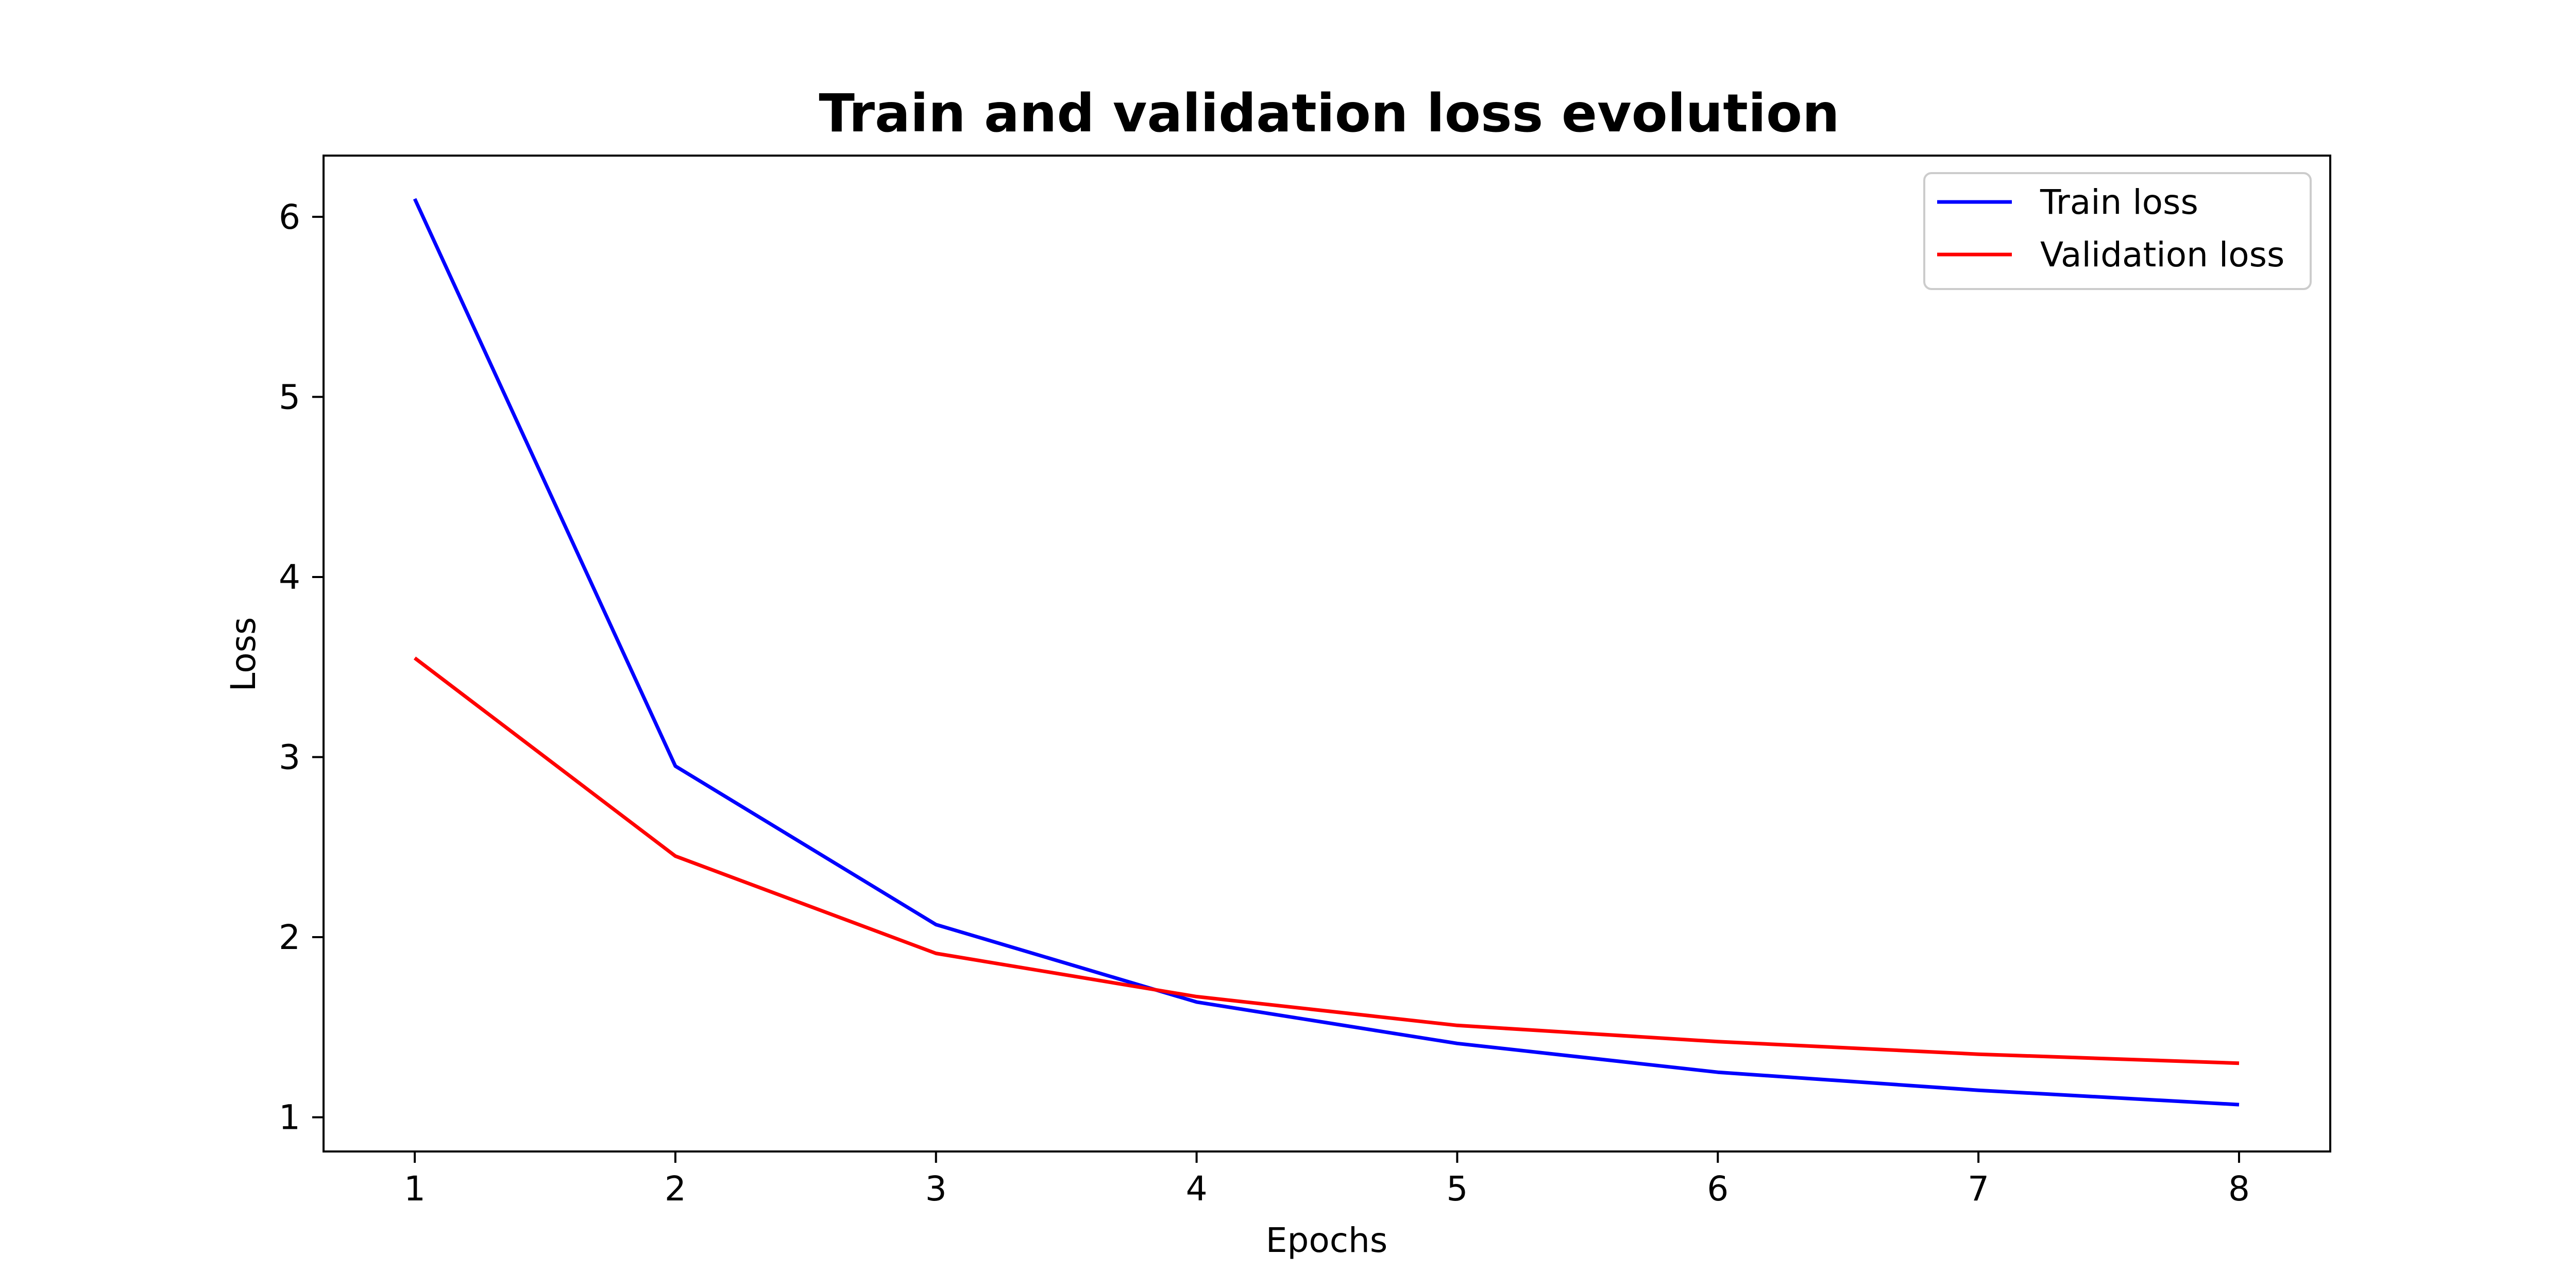 The width and height of the screenshot is (2576, 1288). Describe the element at coordinates (1327, 1180) in the screenshot. I see `x-axis: 1 2 3 4 5 6 7 8` at that location.